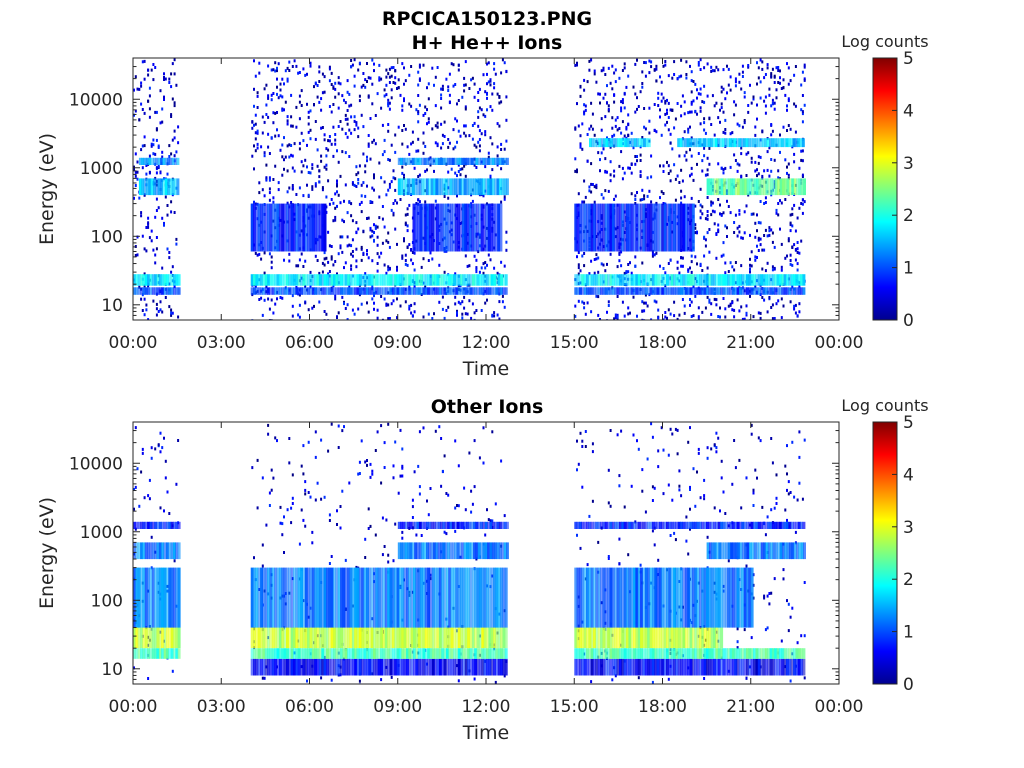 The image size is (1024, 768). What do you see at coordinates (674, 128) in the screenshot?
I see `noise-cell-2030` at bounding box center [674, 128].